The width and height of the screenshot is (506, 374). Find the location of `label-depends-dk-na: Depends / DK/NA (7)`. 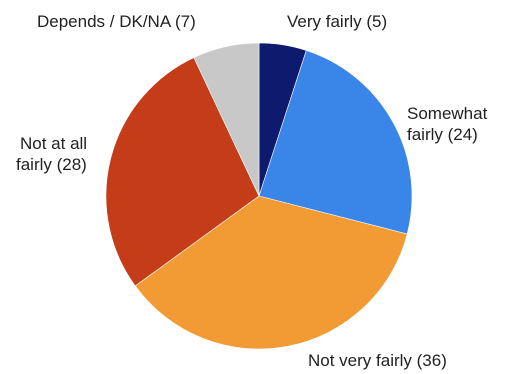

label-depends-dk-na: Depends / DK/NA (7) is located at coordinates (116, 21).